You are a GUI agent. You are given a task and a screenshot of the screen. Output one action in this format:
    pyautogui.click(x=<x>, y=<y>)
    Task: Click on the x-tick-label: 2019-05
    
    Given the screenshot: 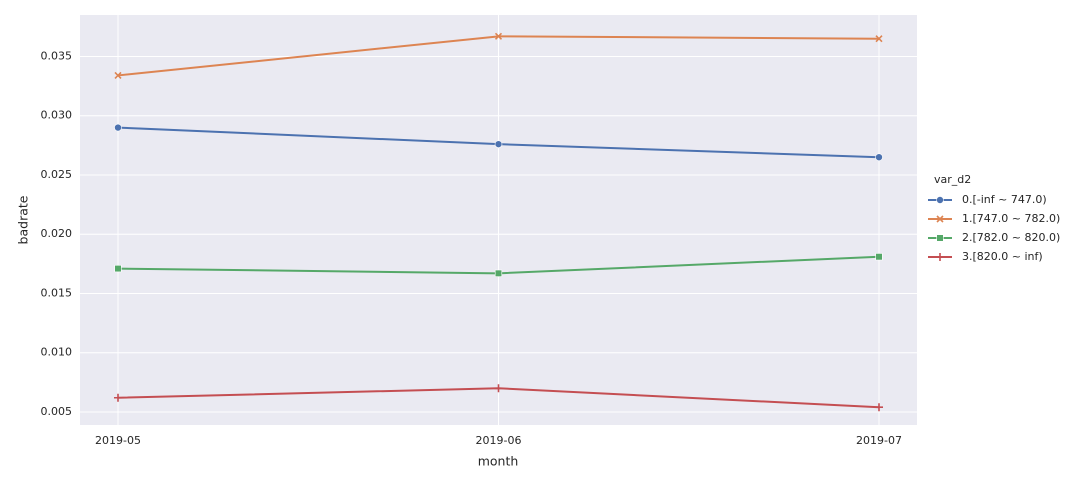 What is the action you would take?
    pyautogui.click(x=118, y=440)
    